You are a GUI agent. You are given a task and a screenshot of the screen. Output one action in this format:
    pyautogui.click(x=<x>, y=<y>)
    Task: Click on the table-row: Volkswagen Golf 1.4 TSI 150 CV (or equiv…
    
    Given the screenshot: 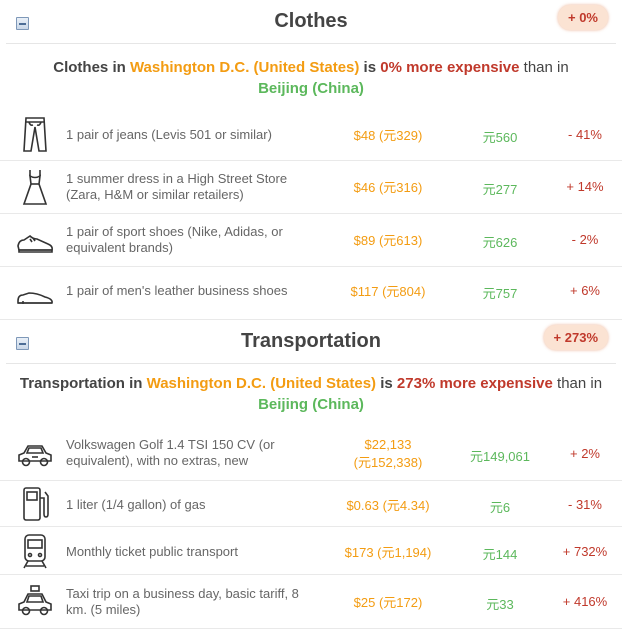 What is the action you would take?
    pyautogui.click(x=311, y=454)
    